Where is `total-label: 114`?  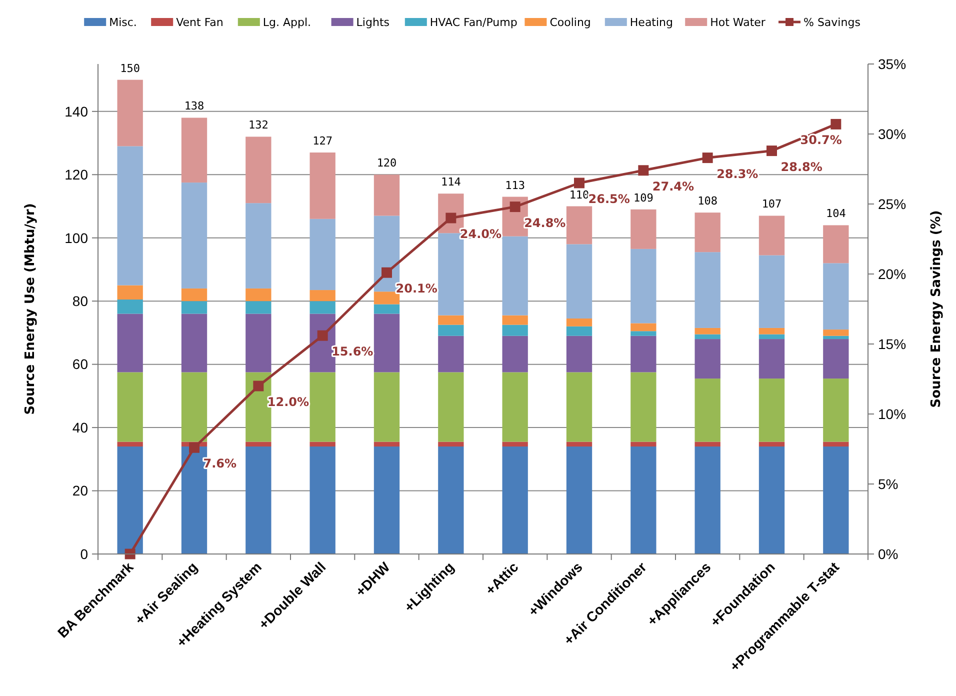
total-label: 114 is located at coordinates (451, 182).